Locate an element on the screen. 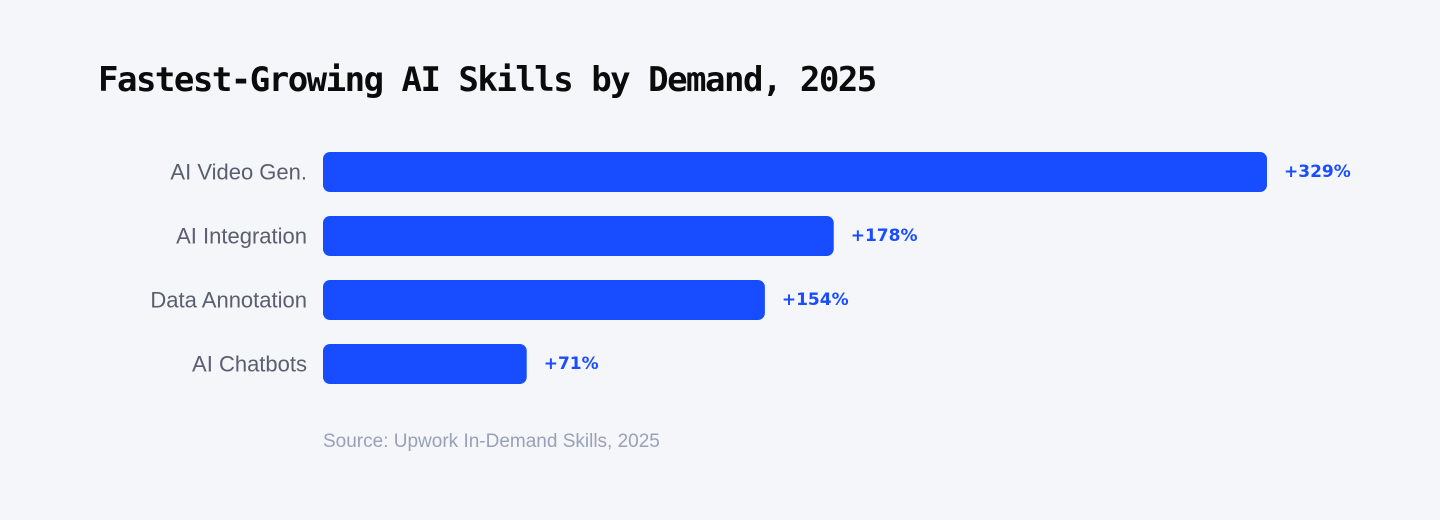 The image size is (1440, 520). category-label: AI Integration is located at coordinates (241, 236).